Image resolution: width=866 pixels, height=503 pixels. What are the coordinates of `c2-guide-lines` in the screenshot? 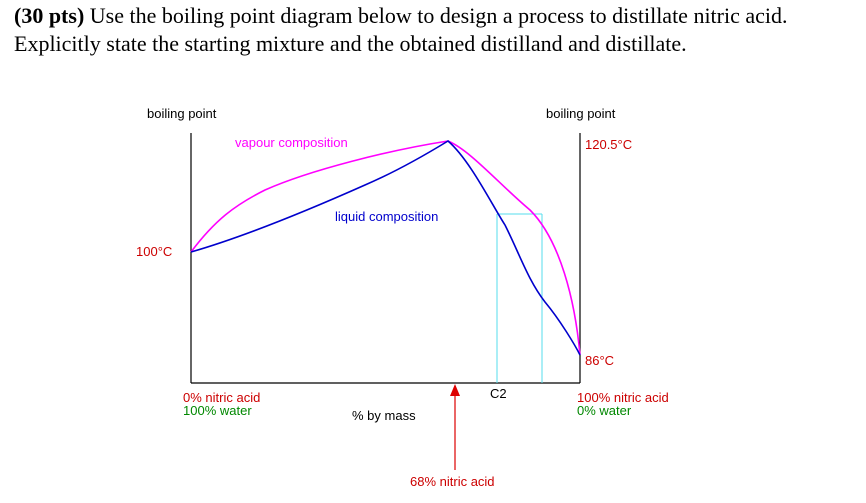 It's located at (519, 298).